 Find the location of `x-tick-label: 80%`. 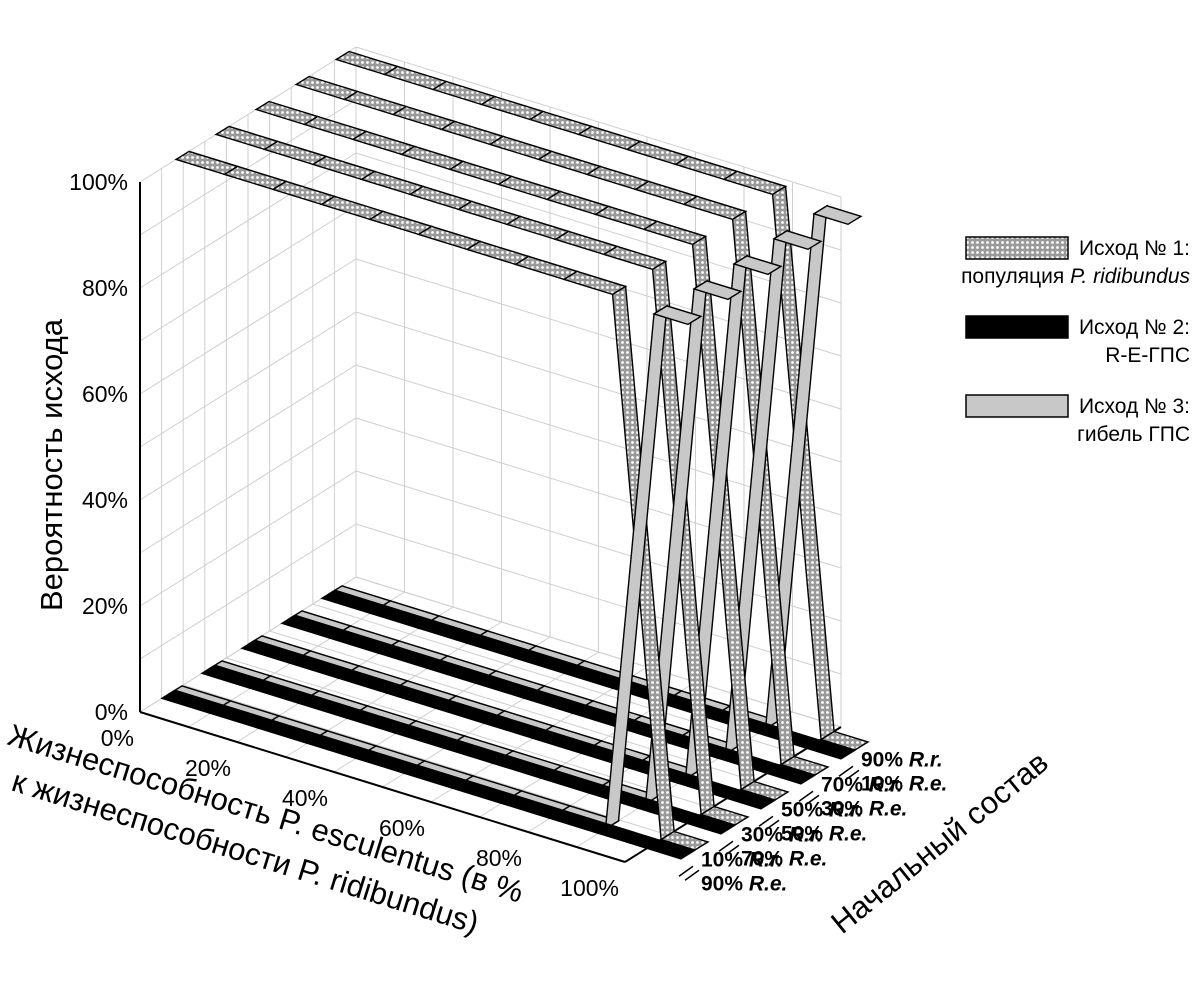

x-tick-label: 80% is located at coordinates (499, 858).